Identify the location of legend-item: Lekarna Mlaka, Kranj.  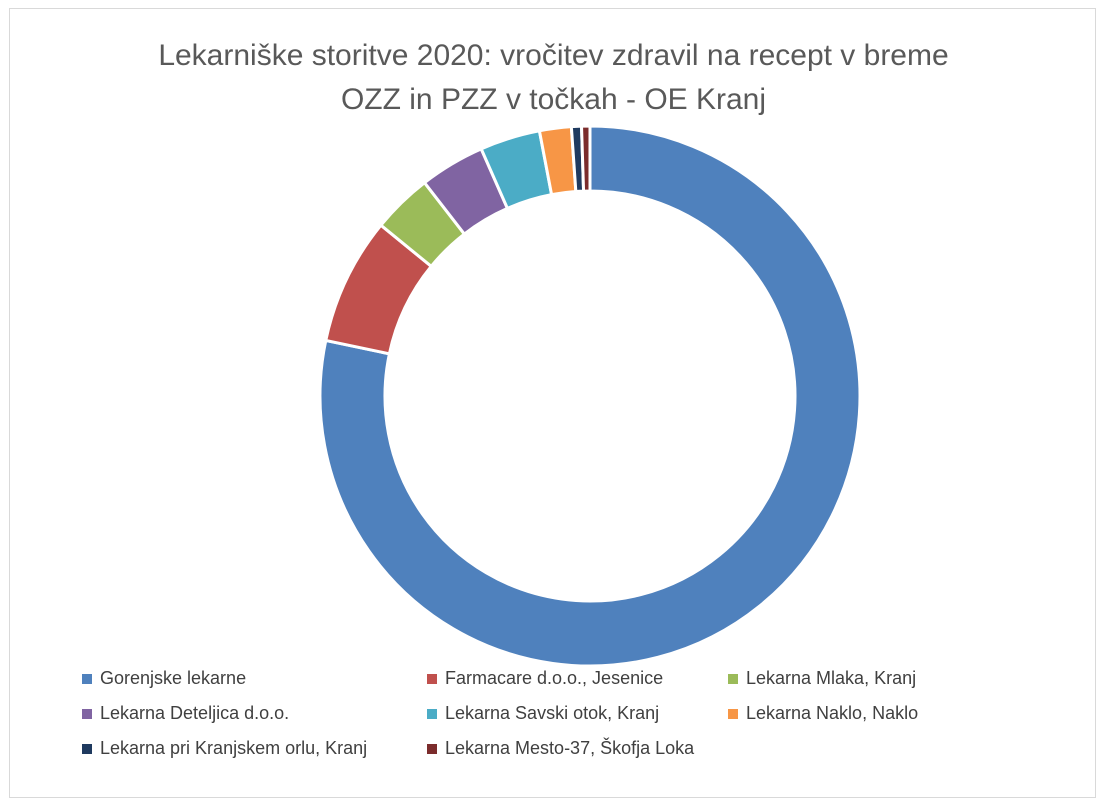
(822, 678).